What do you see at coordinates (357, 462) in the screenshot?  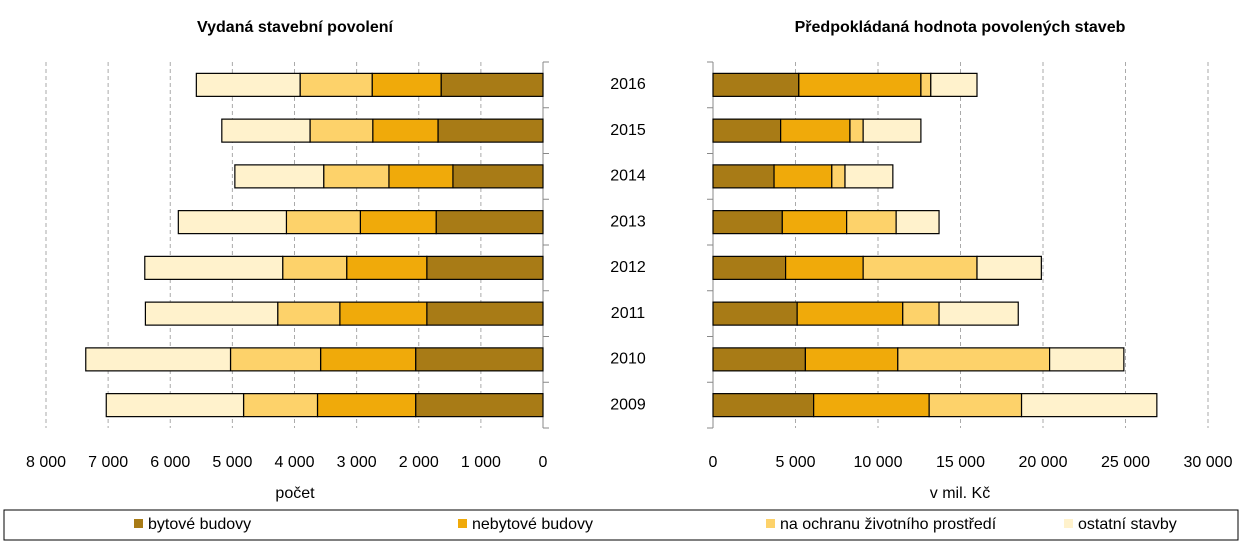 I see `x-tick-label: 3 000` at bounding box center [357, 462].